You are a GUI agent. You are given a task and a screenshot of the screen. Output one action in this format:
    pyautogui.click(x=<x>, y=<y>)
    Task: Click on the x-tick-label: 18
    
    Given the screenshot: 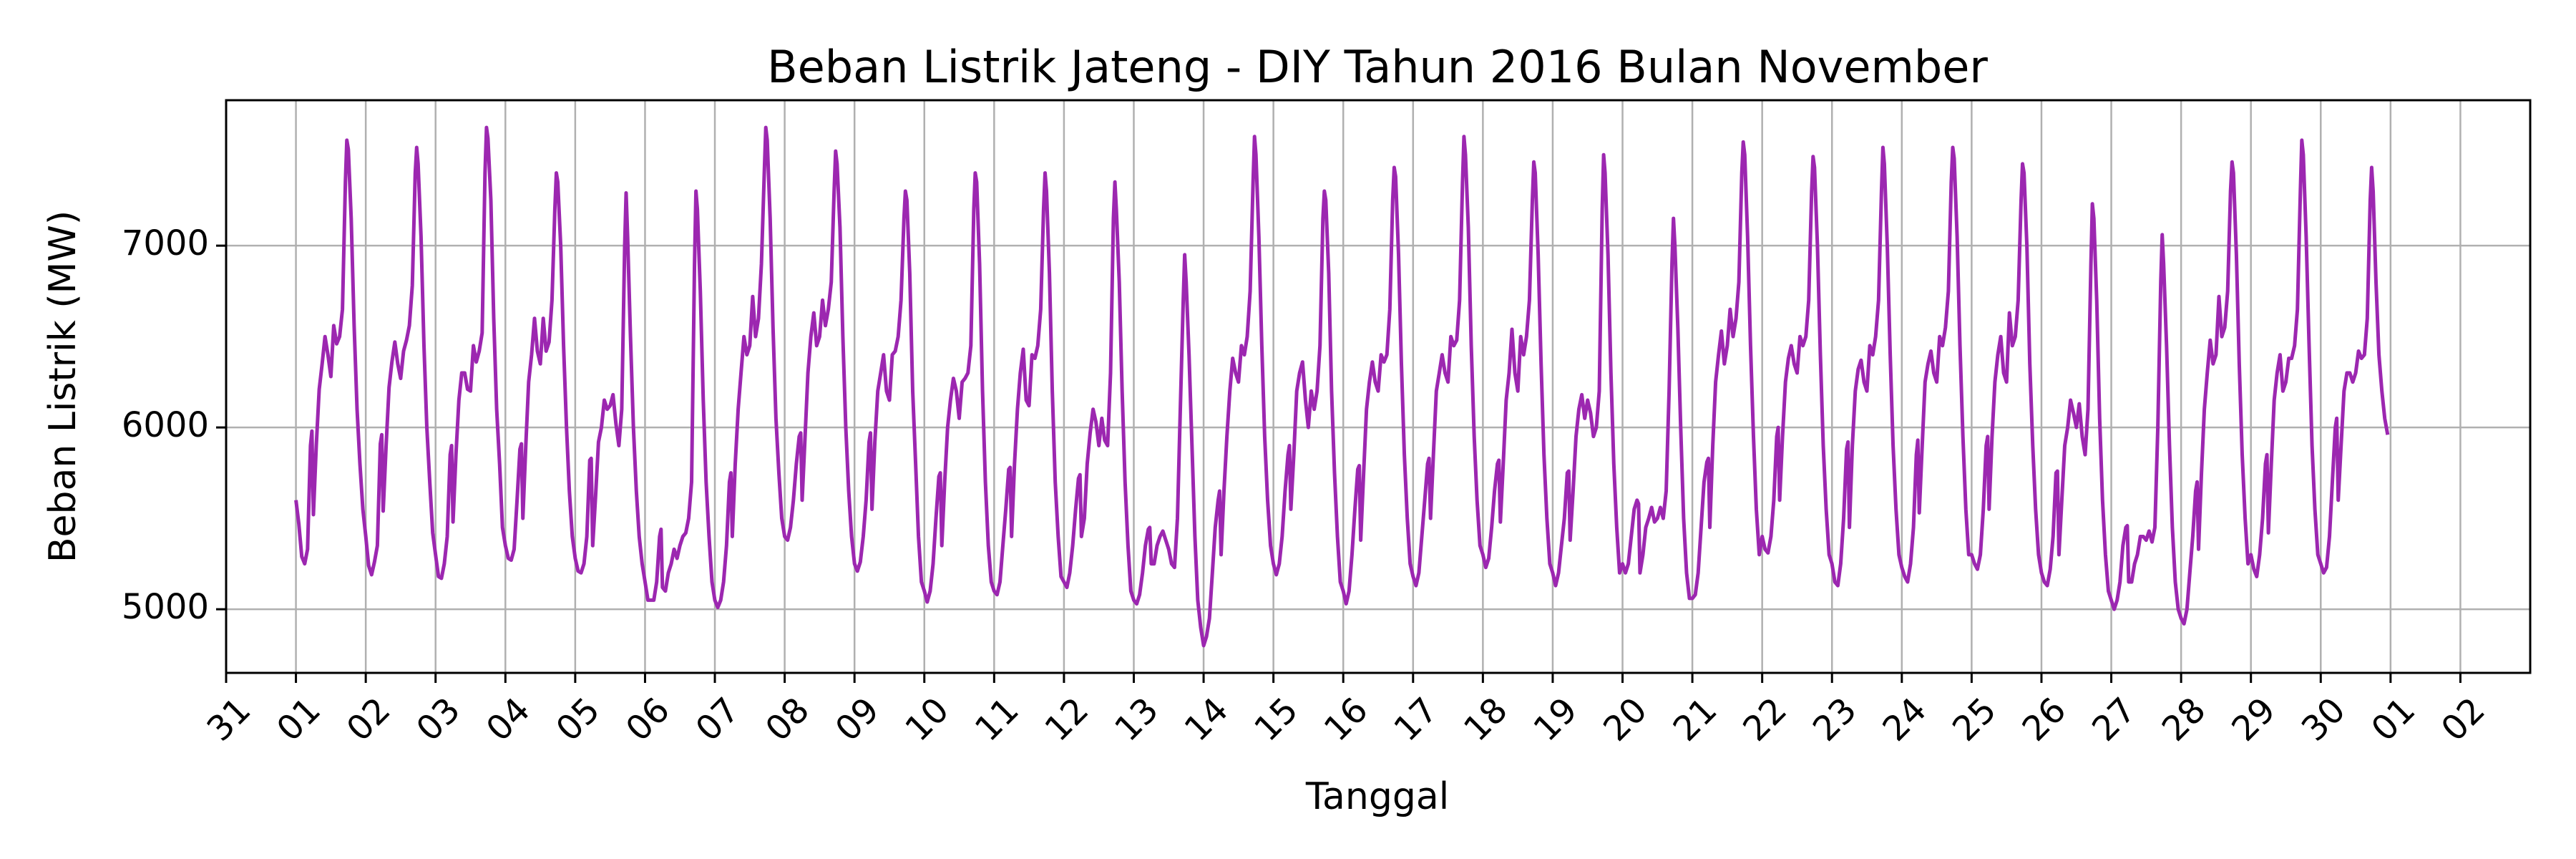 What is the action you would take?
    pyautogui.click(x=1486, y=719)
    